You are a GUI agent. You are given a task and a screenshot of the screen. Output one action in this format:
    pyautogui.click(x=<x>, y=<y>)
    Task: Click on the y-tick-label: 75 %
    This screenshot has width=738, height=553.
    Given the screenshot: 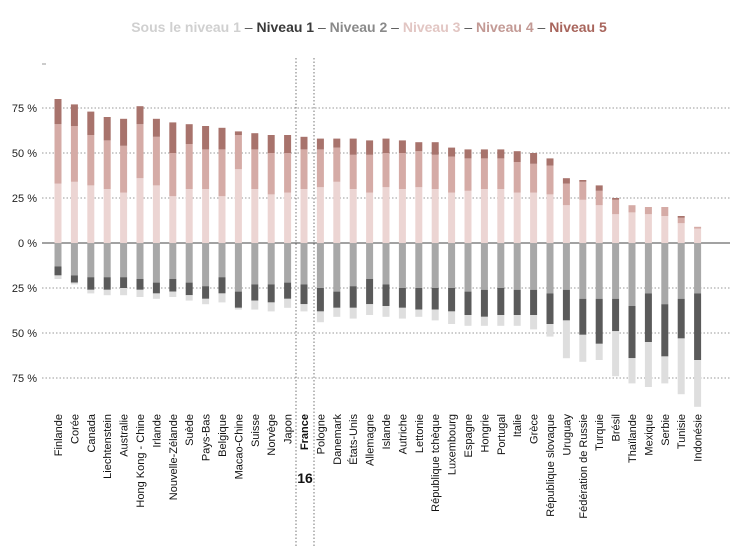 What is the action you would take?
    pyautogui.click(x=24, y=379)
    